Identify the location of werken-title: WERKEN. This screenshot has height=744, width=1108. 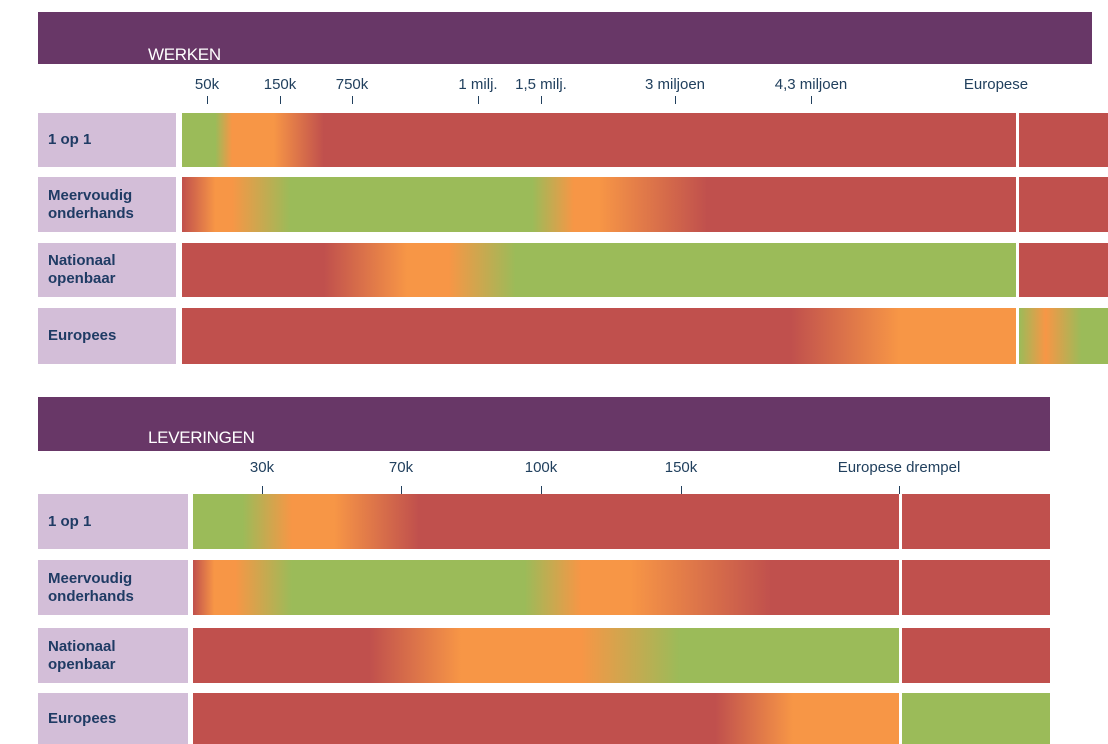
(184, 54).